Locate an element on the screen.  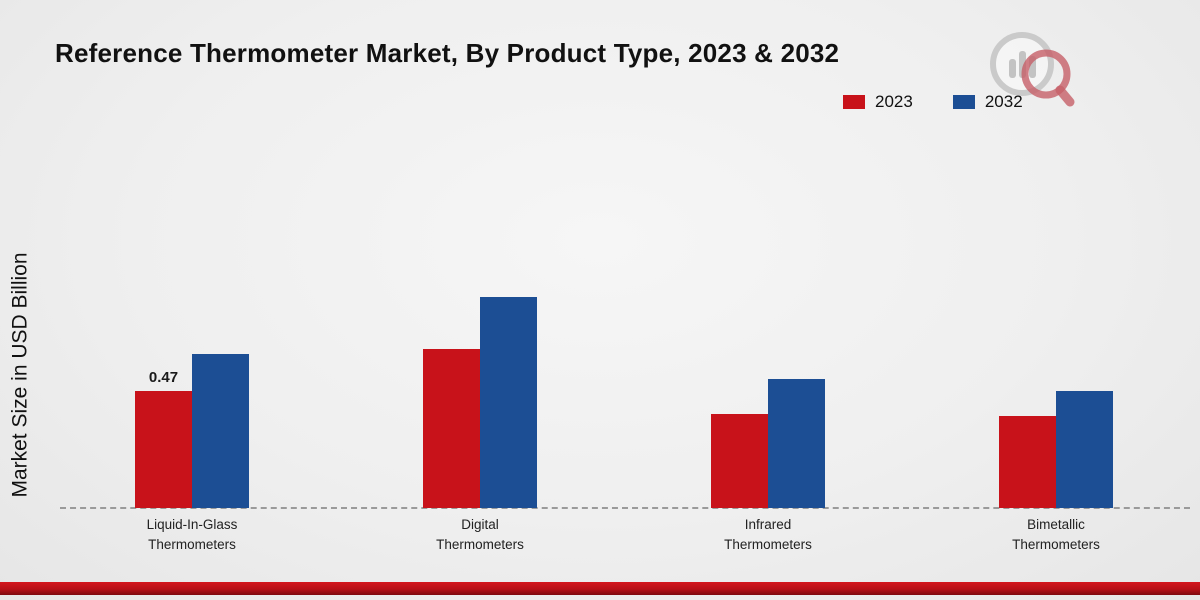
legend-swatch-2023 is located at coordinates (854, 102).